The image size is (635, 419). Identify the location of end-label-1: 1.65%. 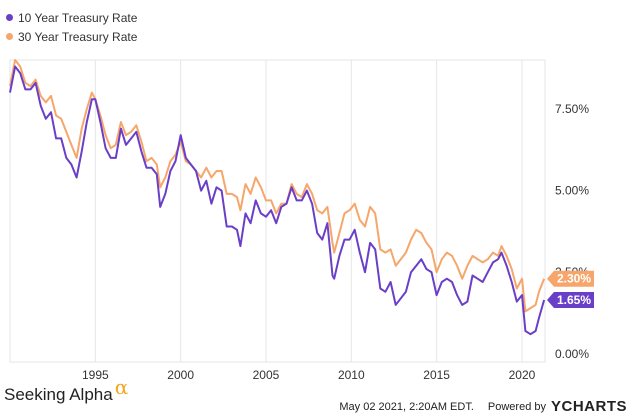
(574, 300).